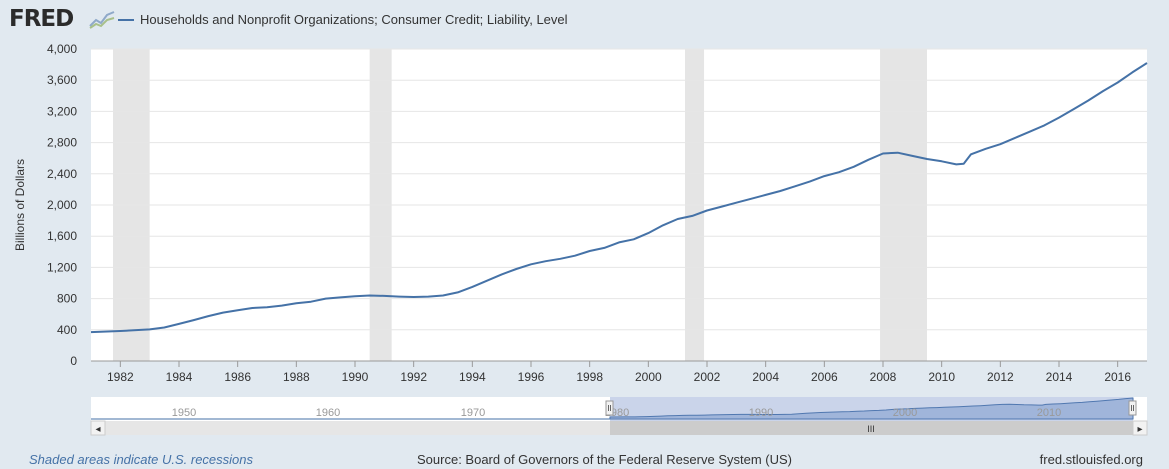  What do you see at coordinates (184, 413) in the screenshot?
I see `navigator-tick-label: 1950` at bounding box center [184, 413].